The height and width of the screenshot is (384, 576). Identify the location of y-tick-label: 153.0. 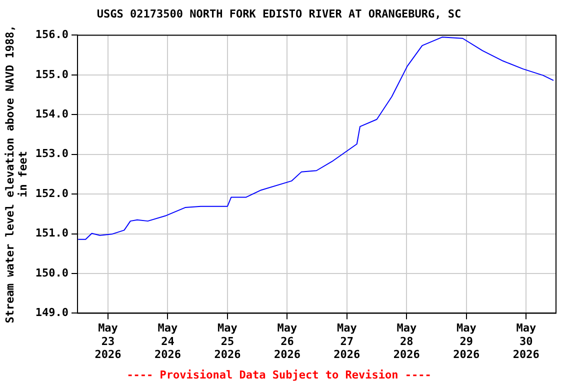
(52, 153).